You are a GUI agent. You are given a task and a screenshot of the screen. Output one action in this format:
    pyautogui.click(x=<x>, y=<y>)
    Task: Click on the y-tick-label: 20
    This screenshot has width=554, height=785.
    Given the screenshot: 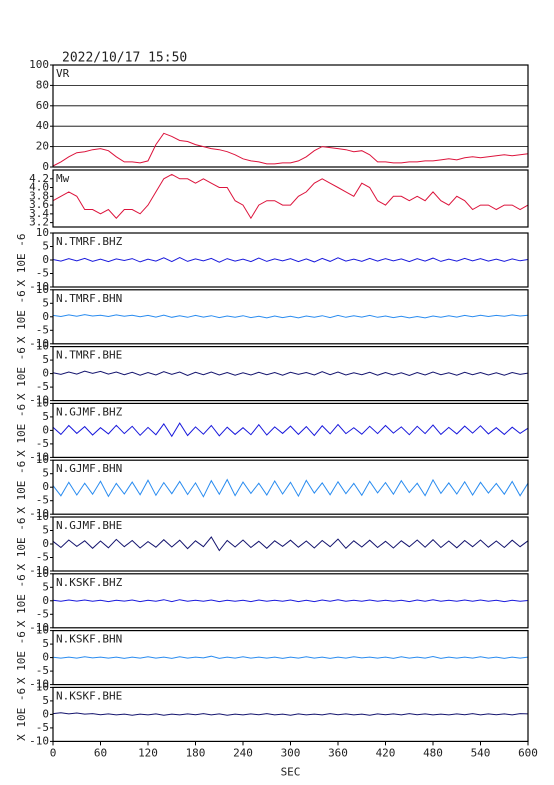 What is the action you would take?
    pyautogui.click(x=42, y=146)
    